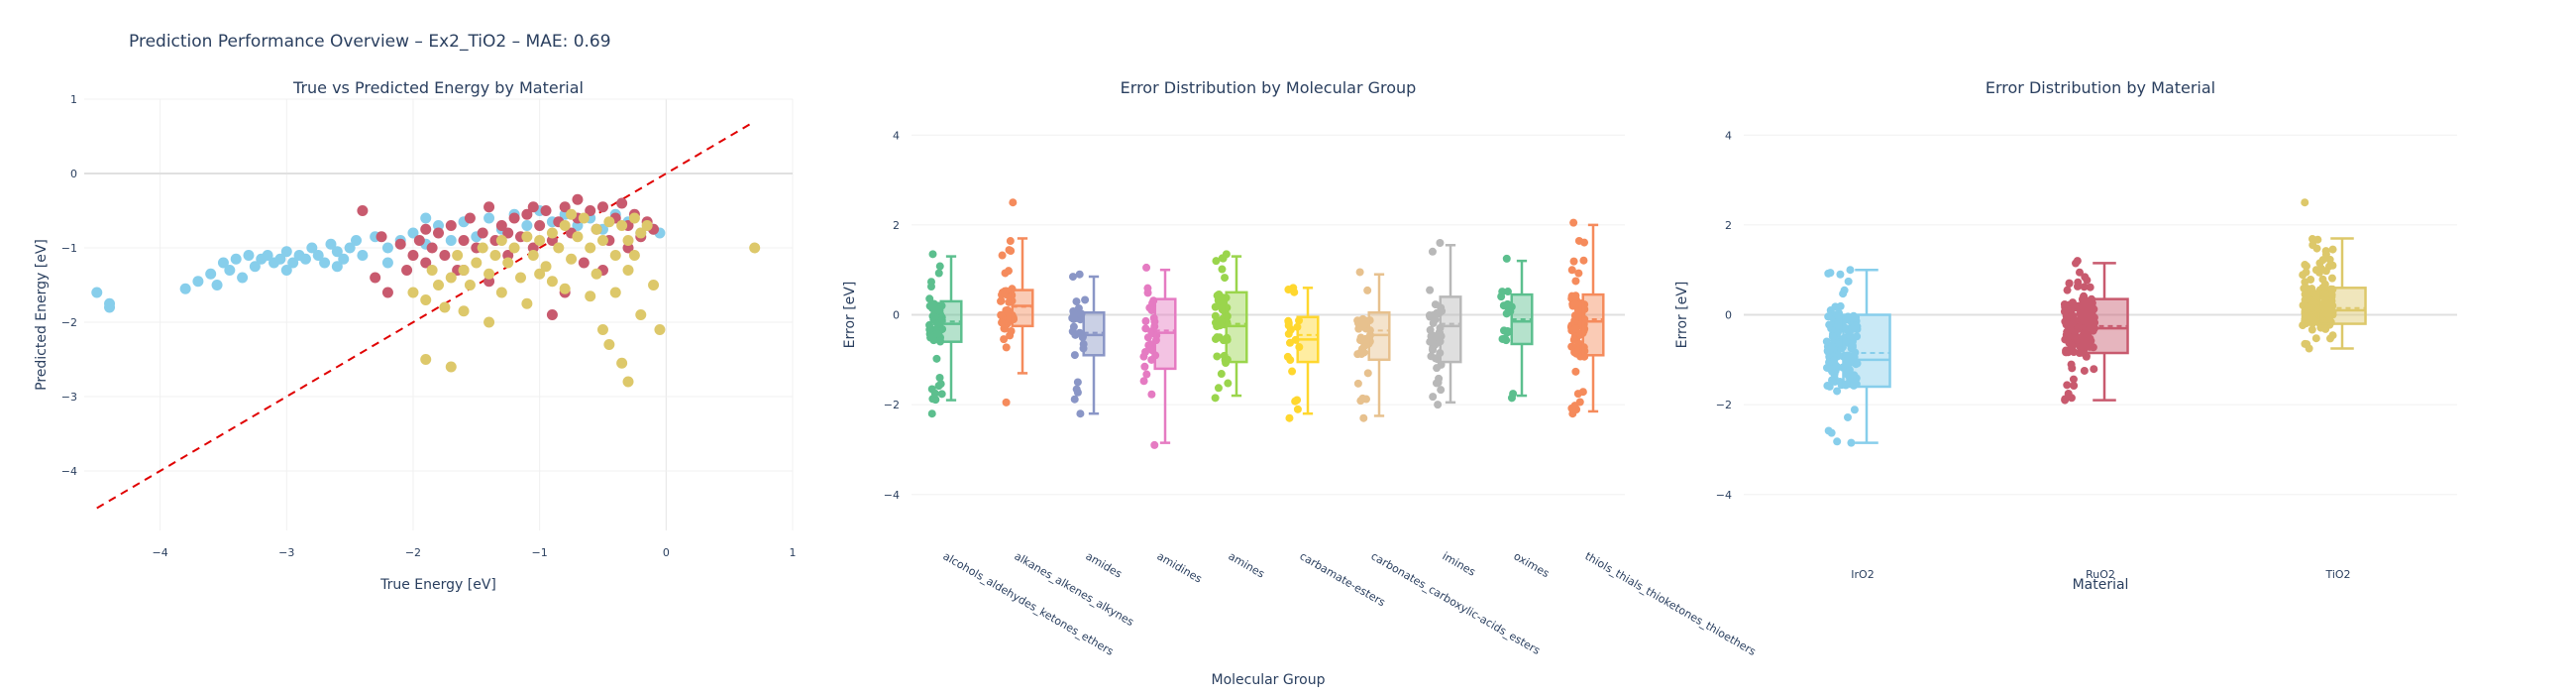  Describe the element at coordinates (73, 99) in the screenshot. I see `y-tick-label: 1` at that location.